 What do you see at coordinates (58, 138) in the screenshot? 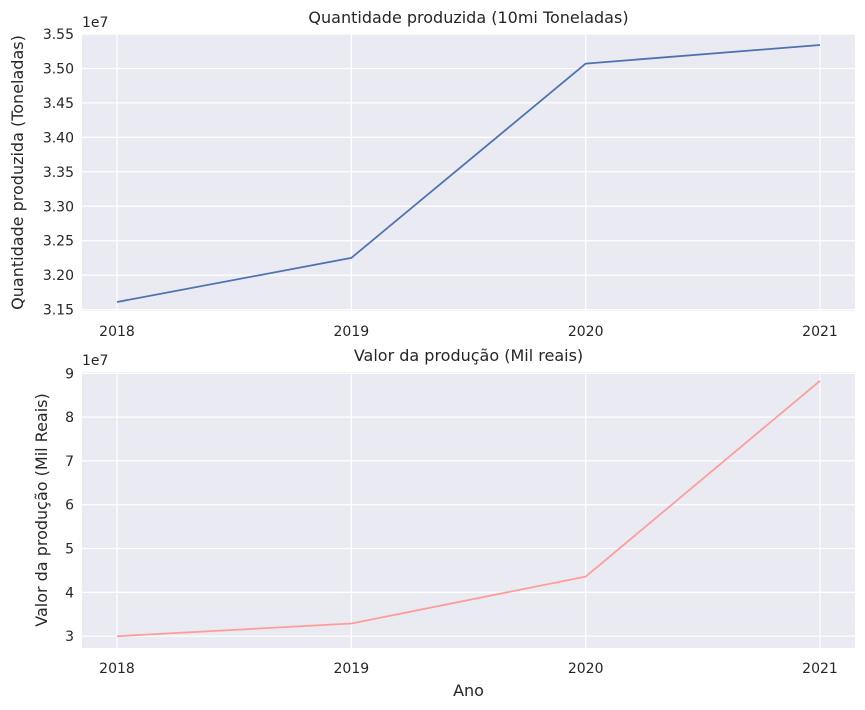
I see `y-tick-label: 3.40` at bounding box center [58, 138].